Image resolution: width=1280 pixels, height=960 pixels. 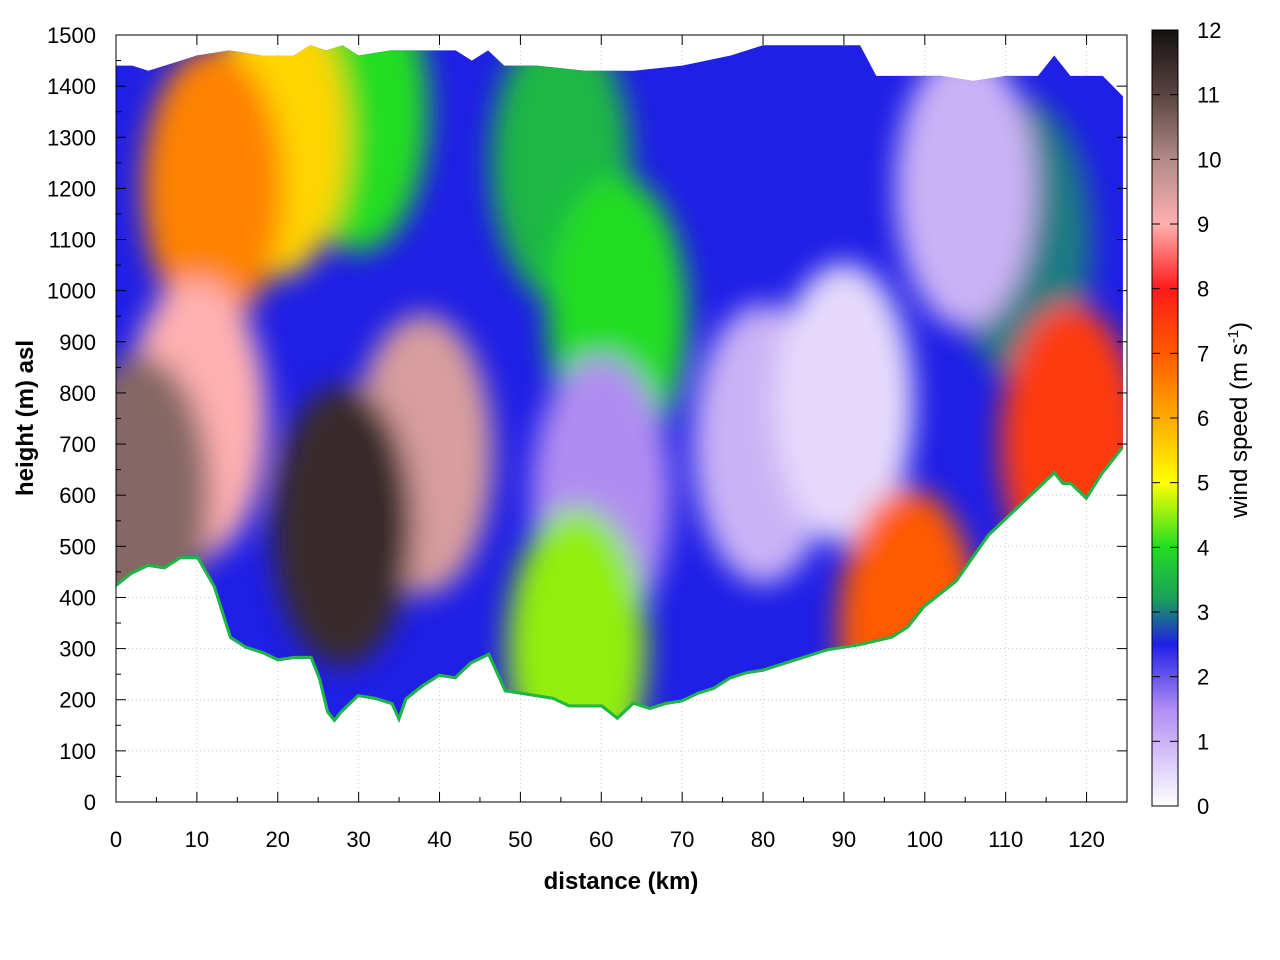 I want to click on colorbar-tick-label: 2, so click(x=1203, y=677).